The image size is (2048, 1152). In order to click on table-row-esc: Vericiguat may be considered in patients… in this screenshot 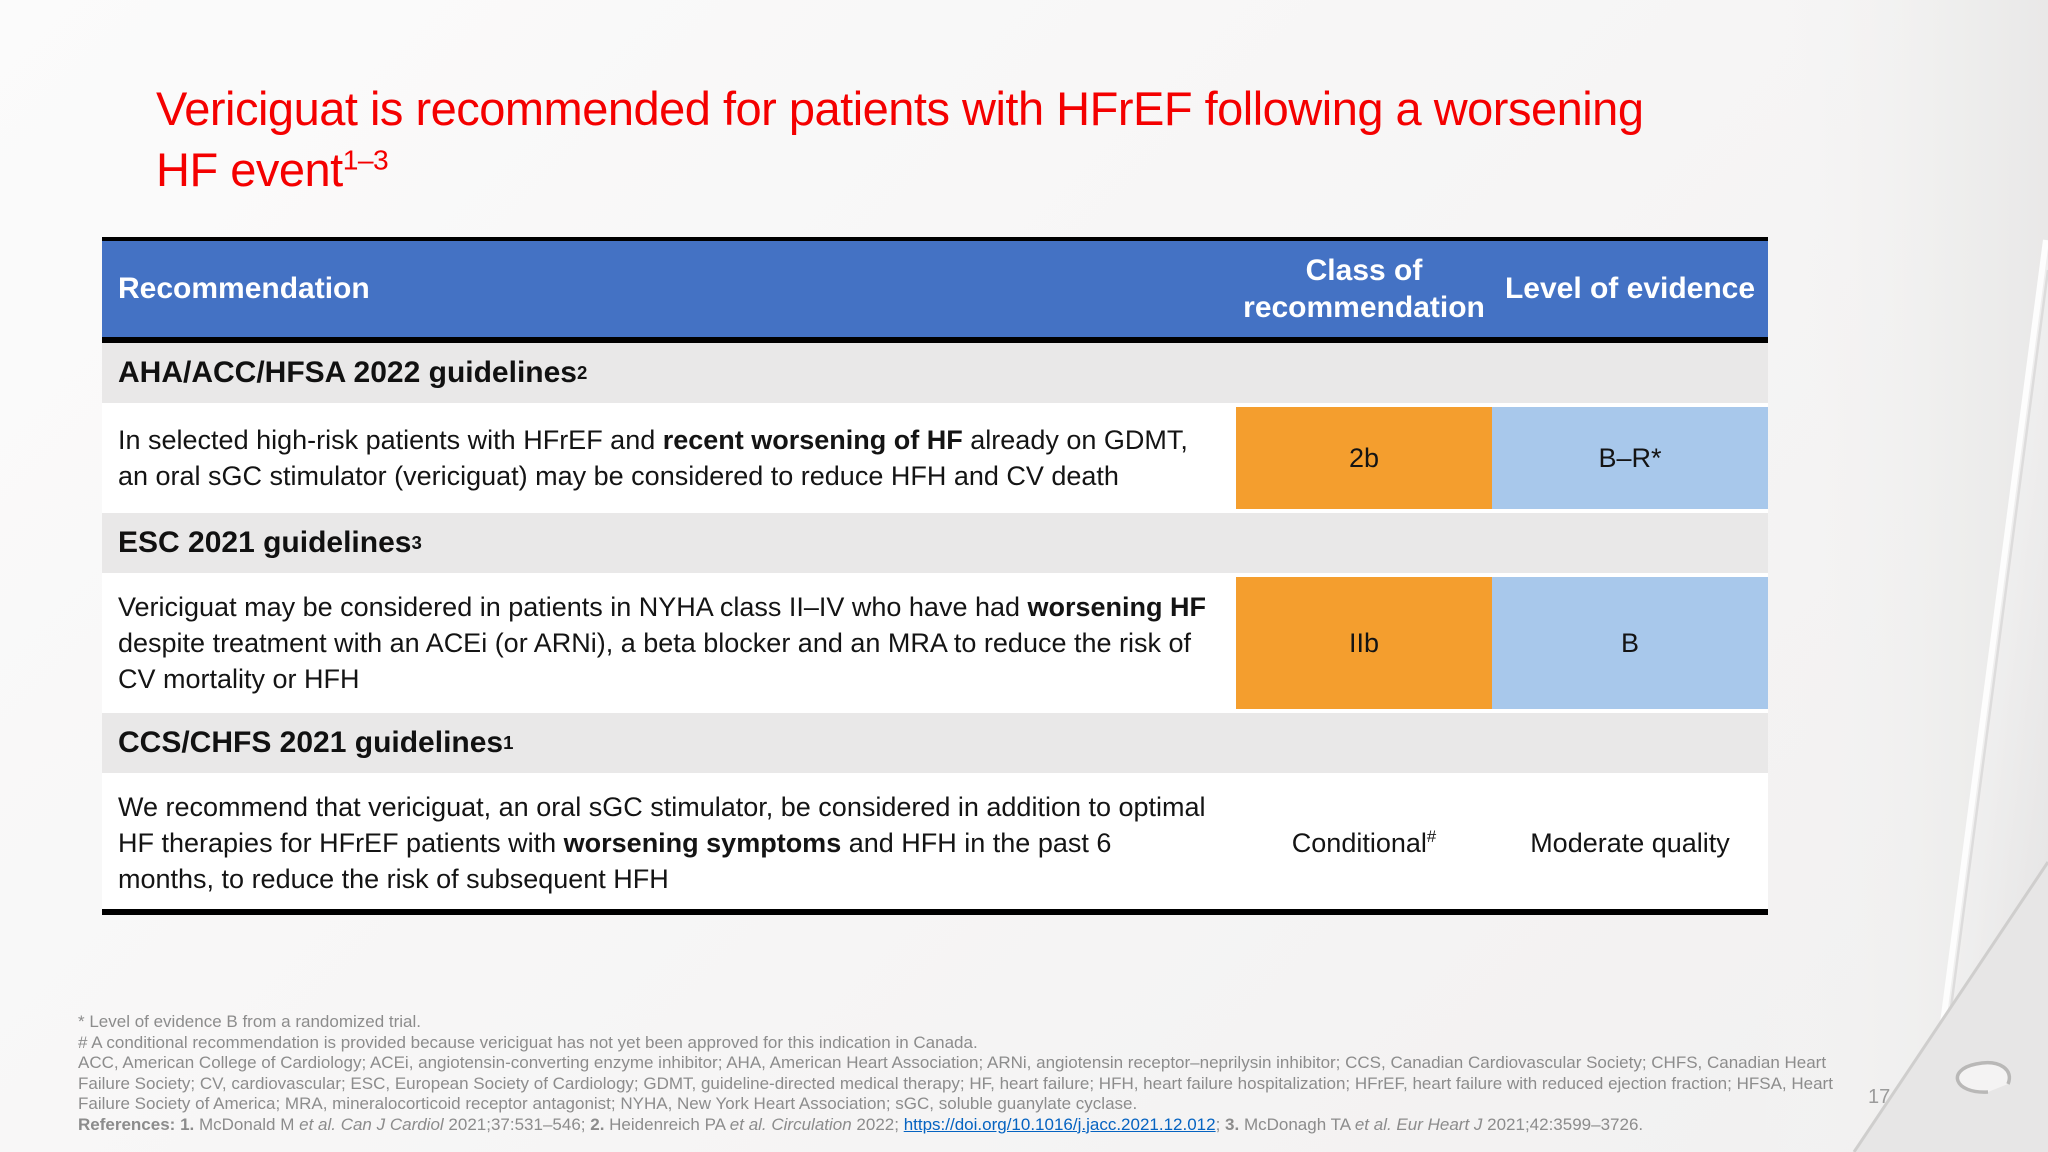, I will do `click(935, 643)`.